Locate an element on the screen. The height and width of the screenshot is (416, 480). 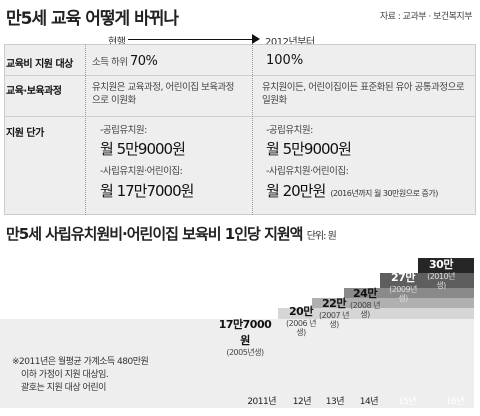
current-target: 소득 하위 70% is located at coordinates (125, 62).